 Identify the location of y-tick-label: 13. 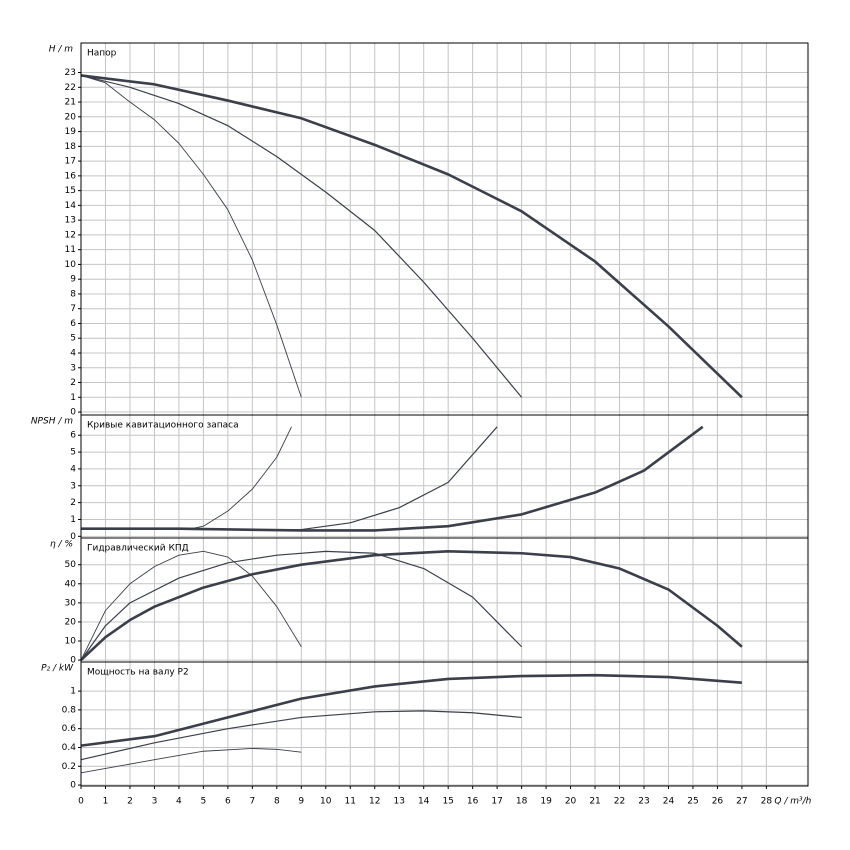
(70, 221).